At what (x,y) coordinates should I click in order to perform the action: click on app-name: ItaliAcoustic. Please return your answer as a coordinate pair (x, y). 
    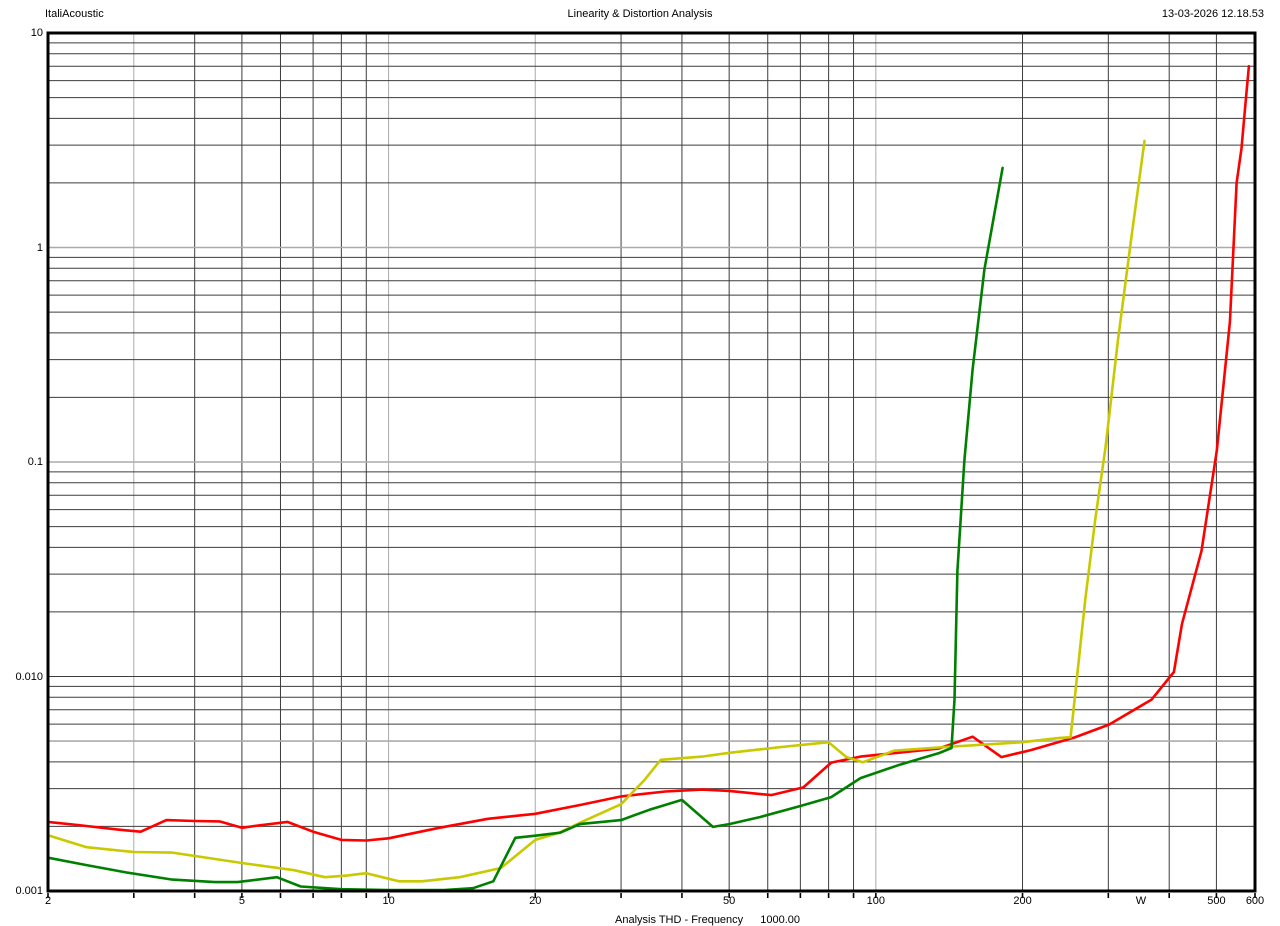
    Looking at the image, I should click on (74, 14).